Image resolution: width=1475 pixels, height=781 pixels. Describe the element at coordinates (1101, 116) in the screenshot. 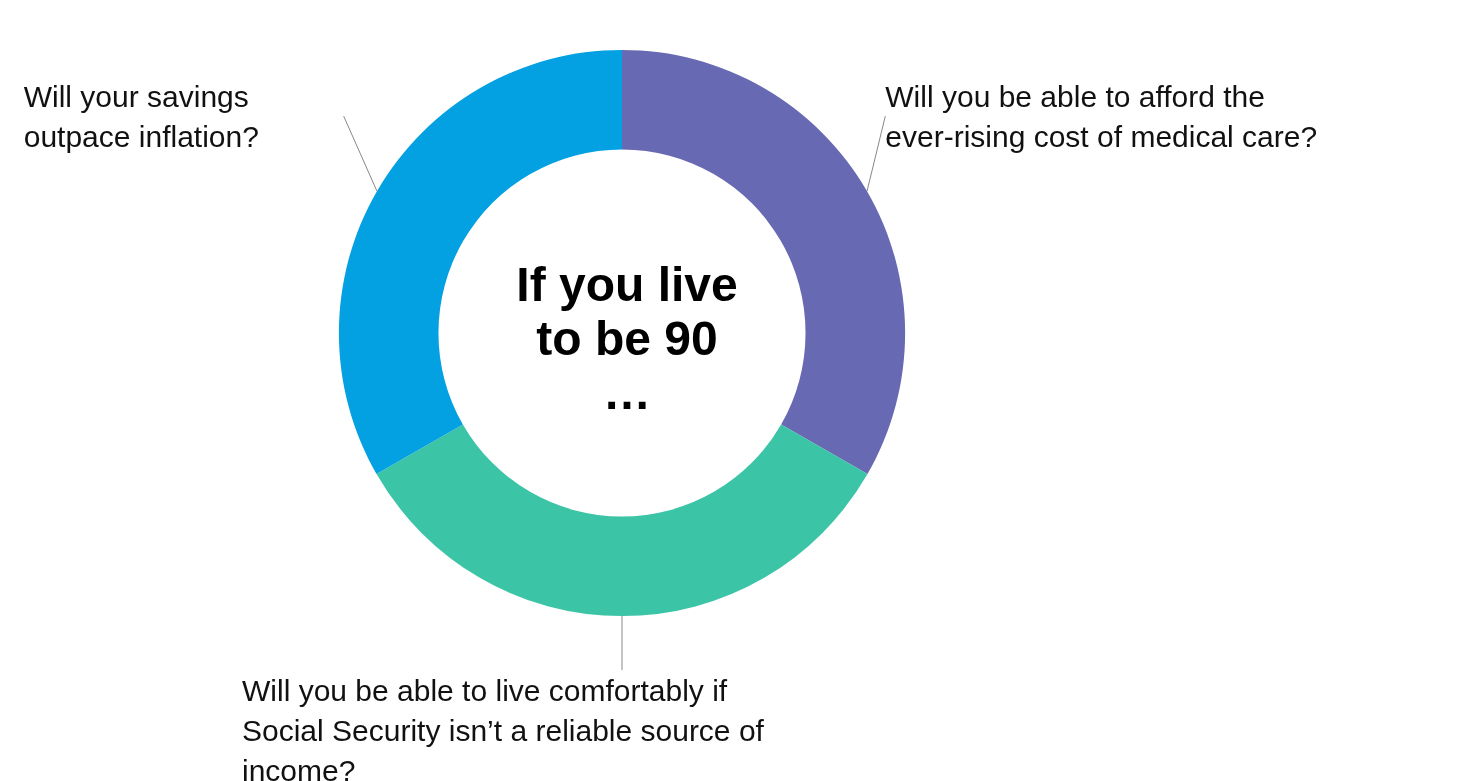

I see `slice-label: Will you be able to afford the ever-rising cost of medical care?` at that location.